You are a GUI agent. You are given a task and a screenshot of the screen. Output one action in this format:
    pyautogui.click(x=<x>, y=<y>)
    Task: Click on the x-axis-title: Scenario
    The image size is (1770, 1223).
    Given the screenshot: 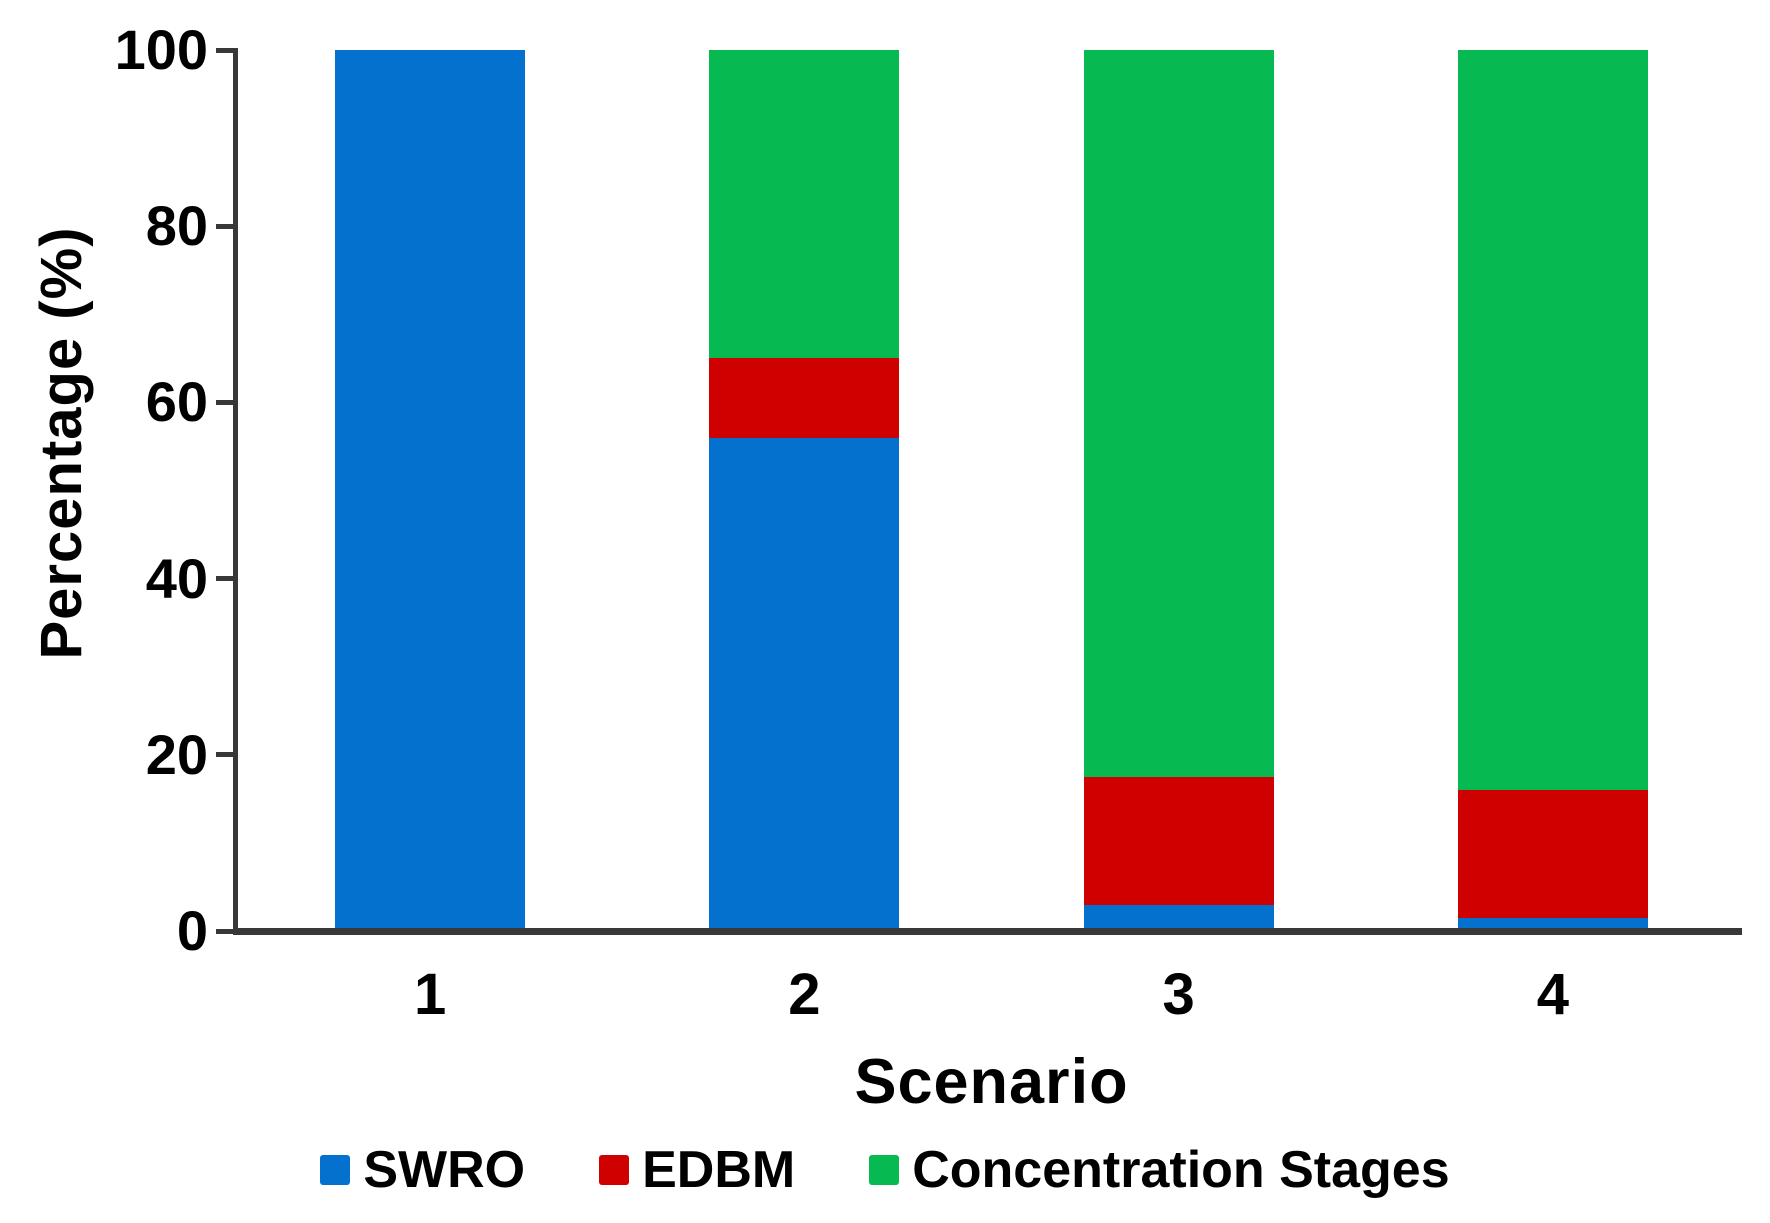 What is the action you would take?
    pyautogui.click(x=991, y=1082)
    